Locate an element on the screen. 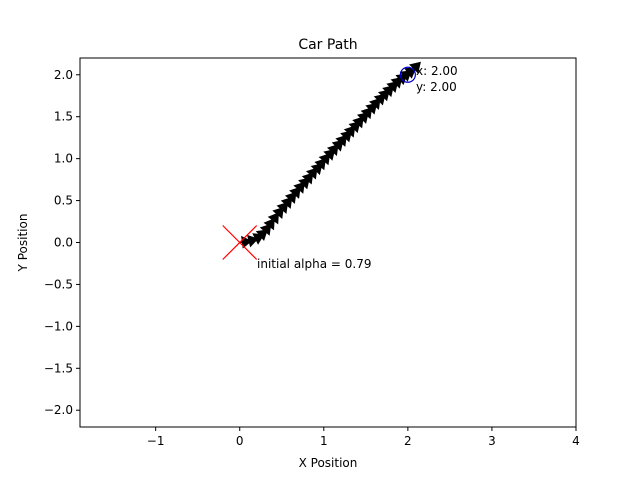  x-tick-label: 0 is located at coordinates (240, 441).